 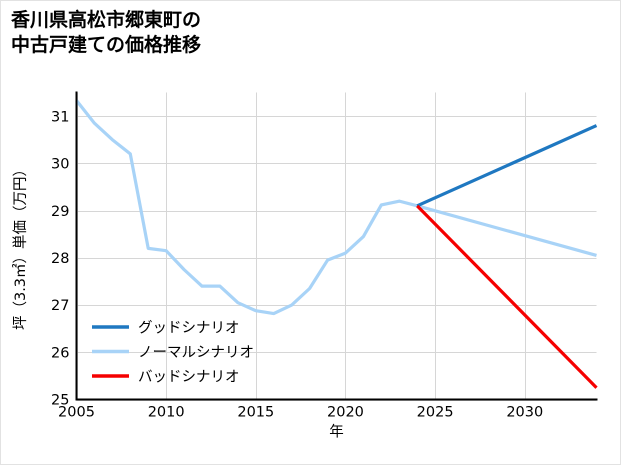 I want to click on x-tick-label: 2030, so click(x=524, y=413).